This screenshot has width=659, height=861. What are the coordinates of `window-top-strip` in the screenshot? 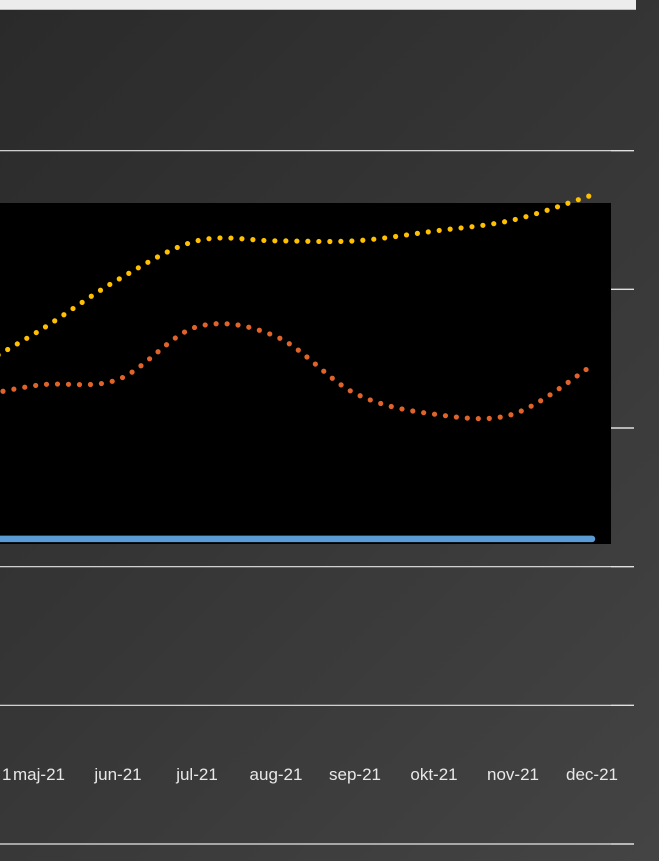 It's located at (318, 5).